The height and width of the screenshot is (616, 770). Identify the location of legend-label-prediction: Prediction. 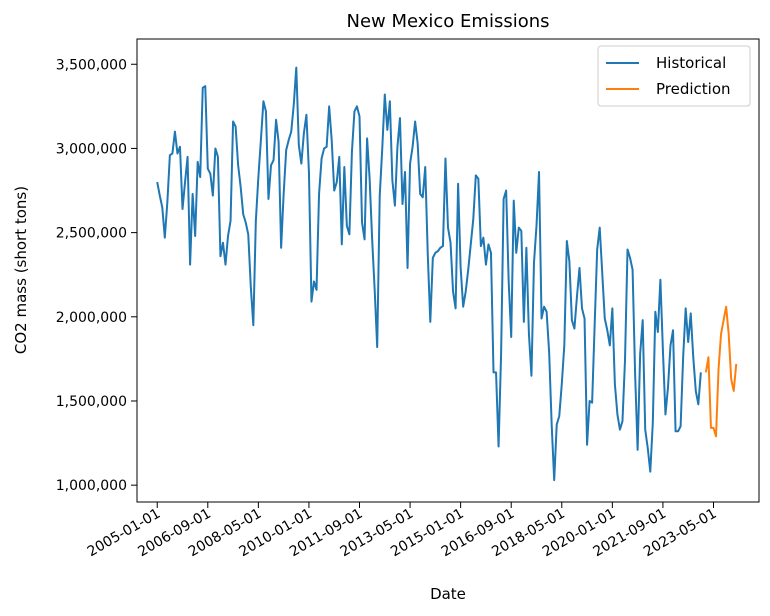
(693, 89).